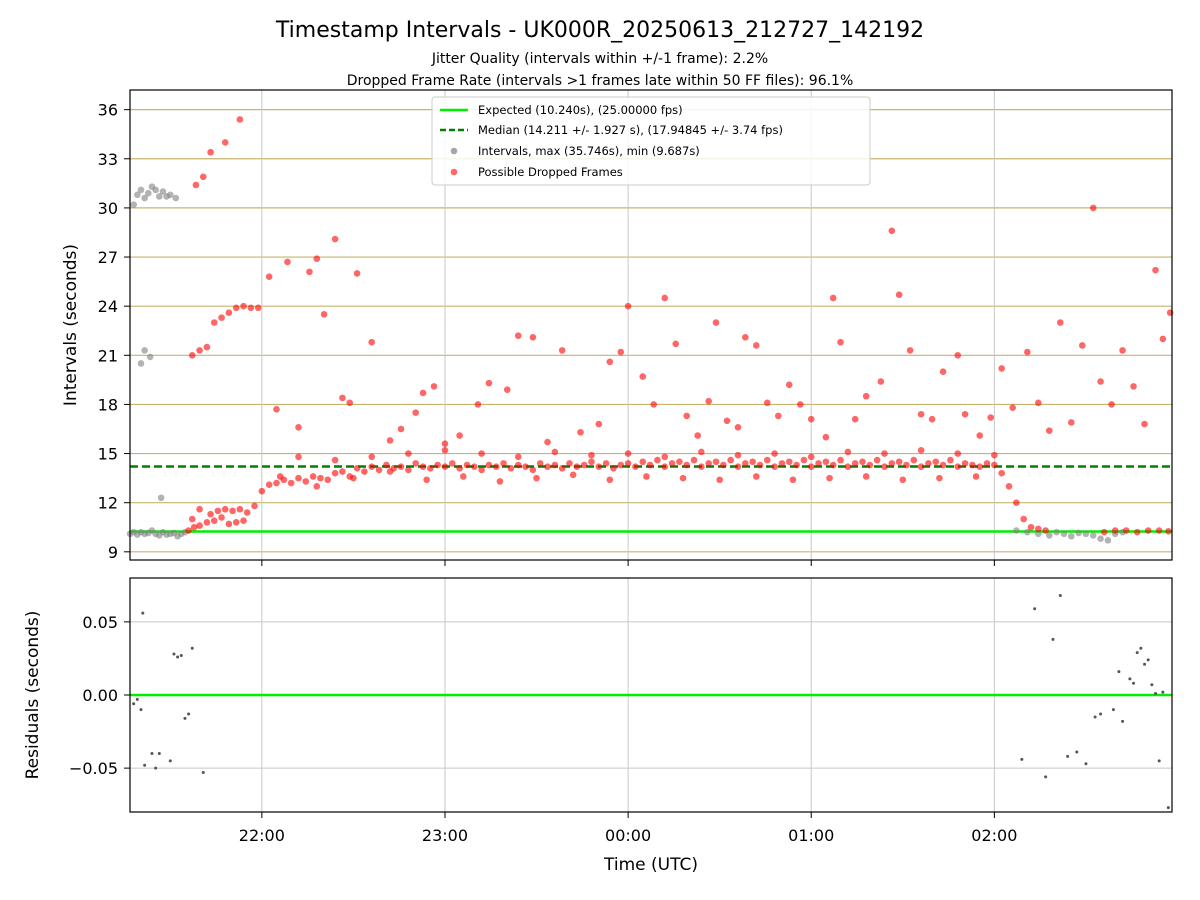 The height and width of the screenshot is (900, 1200). What do you see at coordinates (454, 172) in the screenshot?
I see `legend-dropped-swatch` at bounding box center [454, 172].